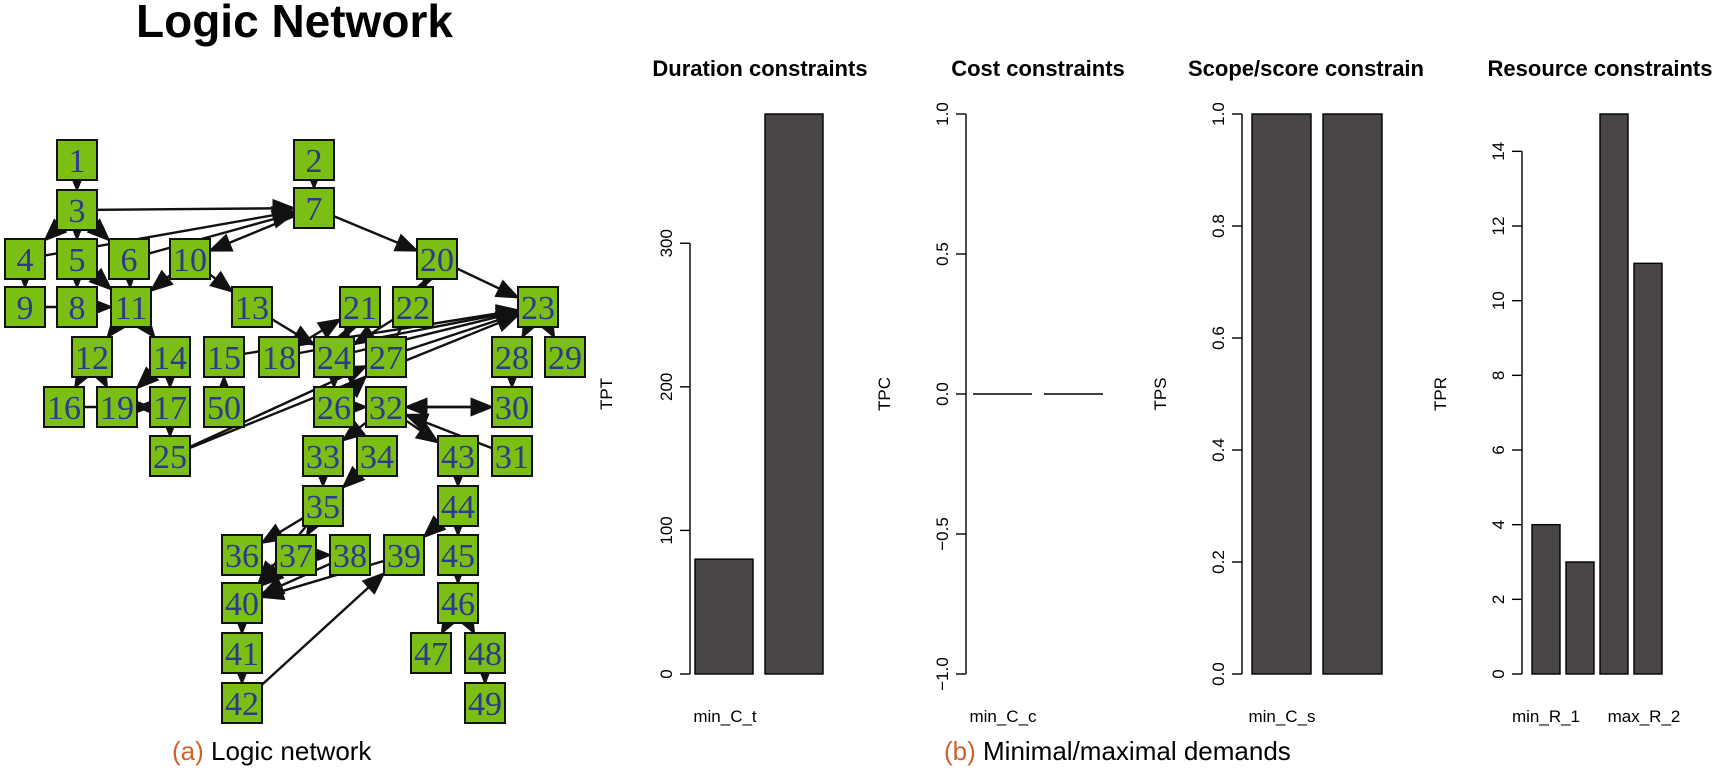  I want to click on node-40: 40, so click(242, 603).